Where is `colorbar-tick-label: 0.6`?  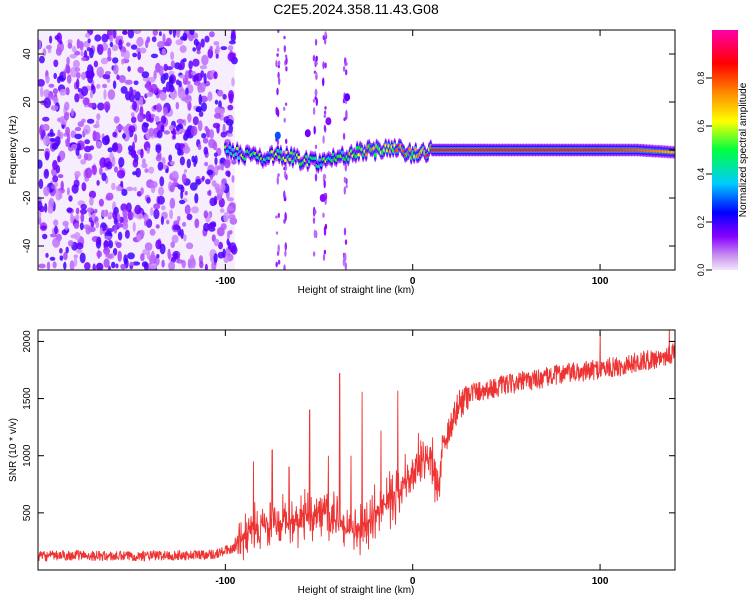
colorbar-tick-label: 0.6 is located at coordinates (701, 126).